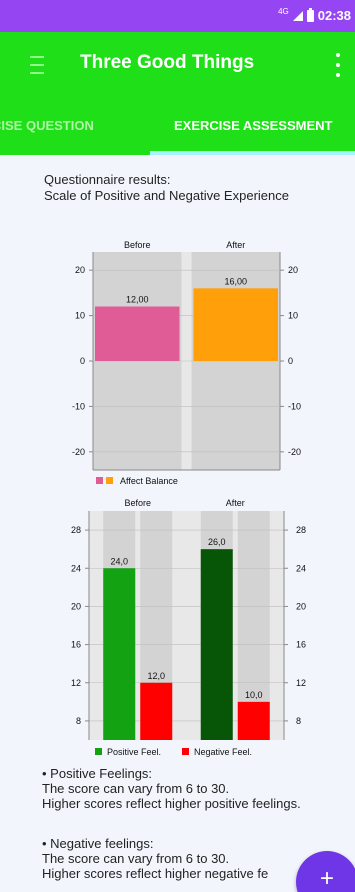 Image resolution: width=355 pixels, height=892 pixels. I want to click on legend-swatch-positive, so click(98, 751).